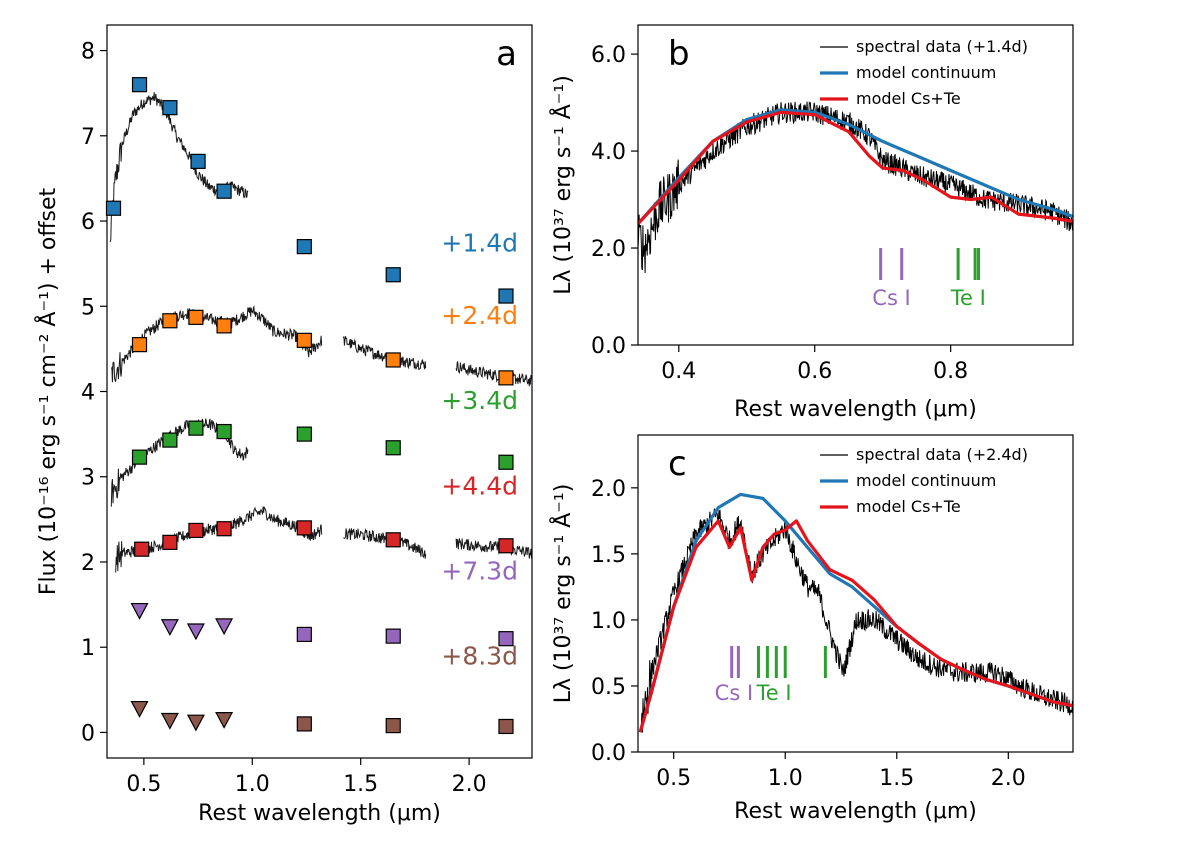 The image size is (1198, 865). What do you see at coordinates (814, 371) in the screenshot?
I see `x-tick-label: 0.6` at bounding box center [814, 371].